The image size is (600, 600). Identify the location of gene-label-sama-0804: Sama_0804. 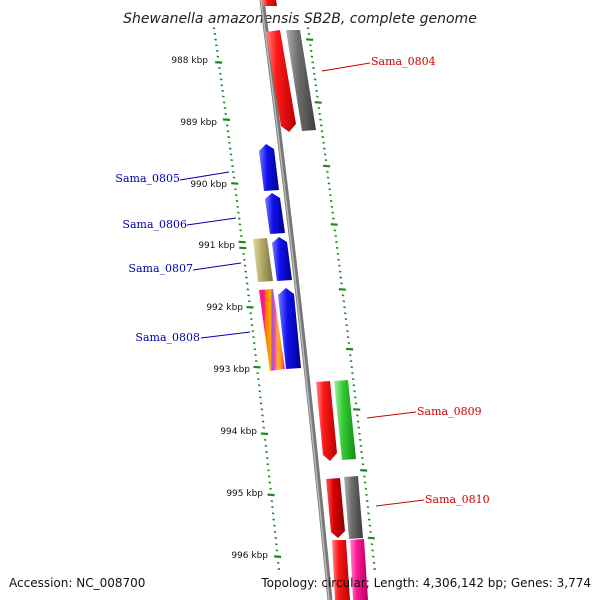
(403, 61).